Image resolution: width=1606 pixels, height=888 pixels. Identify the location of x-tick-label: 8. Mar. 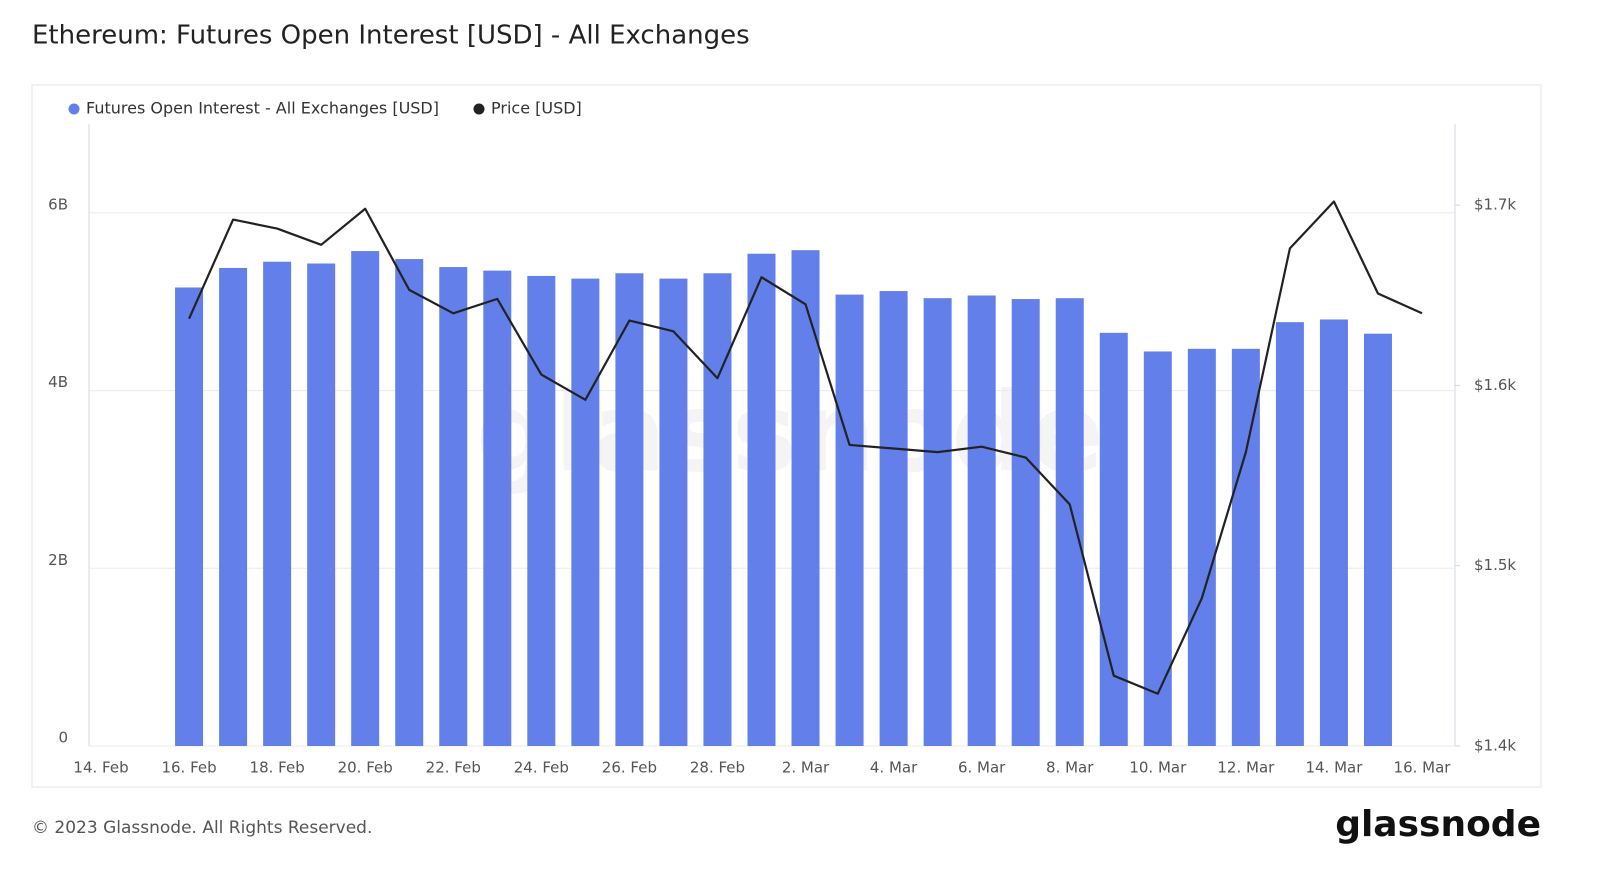
(1070, 768).